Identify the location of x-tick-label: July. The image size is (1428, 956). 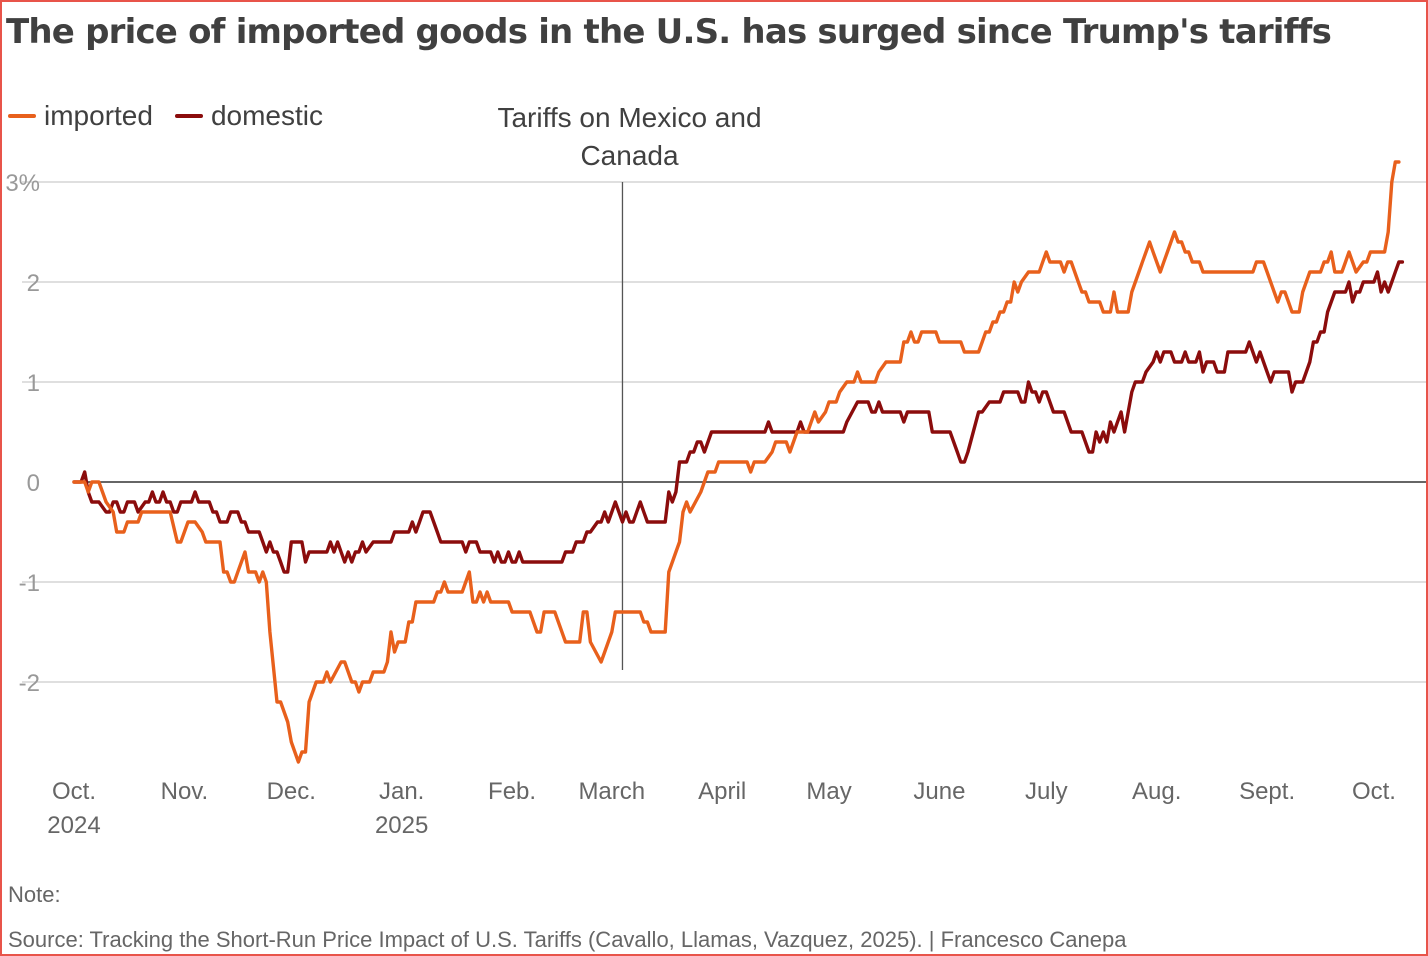
(1046, 791).